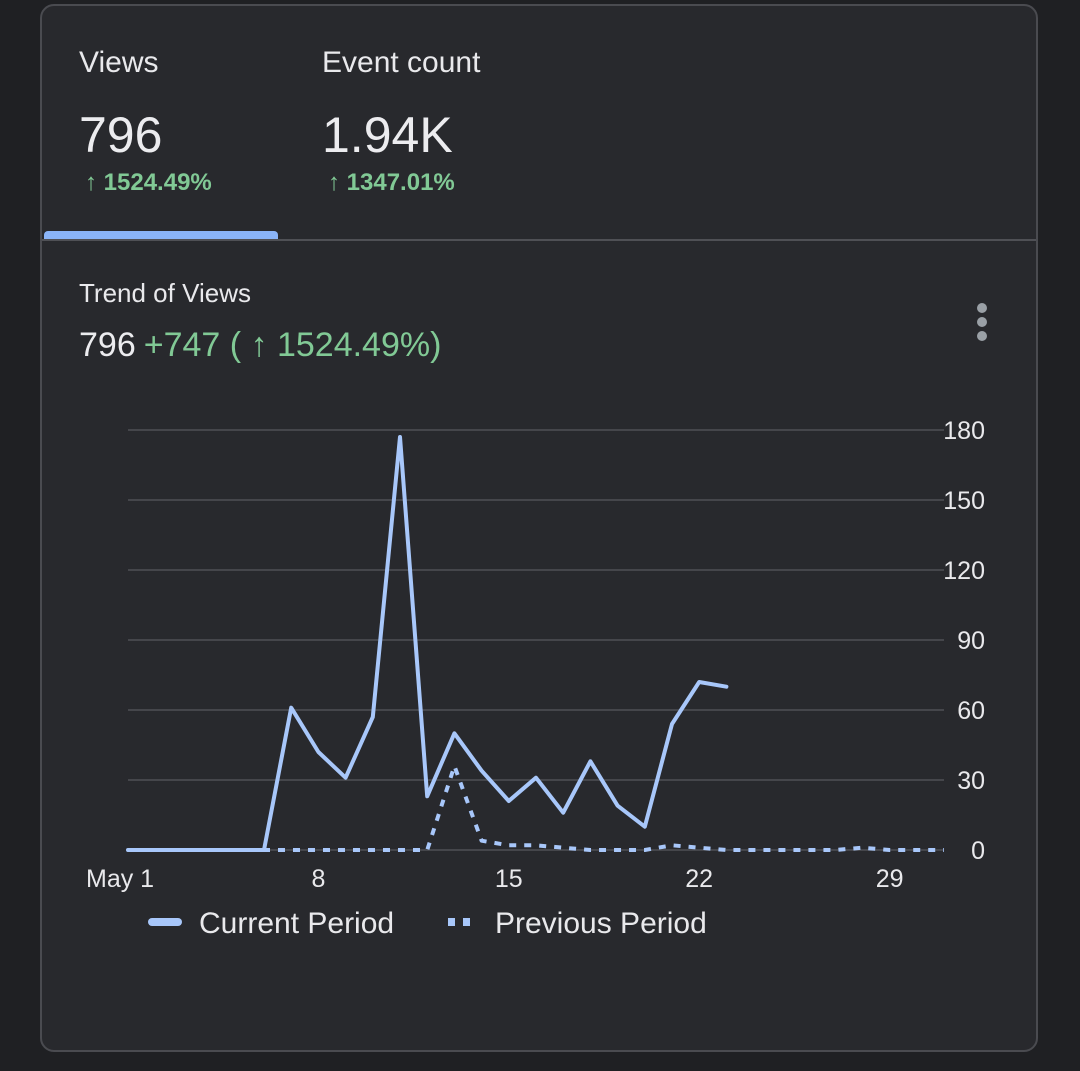 This screenshot has height=1071, width=1080. Describe the element at coordinates (964, 431) in the screenshot. I see `y-tick-label-180: 180` at that location.